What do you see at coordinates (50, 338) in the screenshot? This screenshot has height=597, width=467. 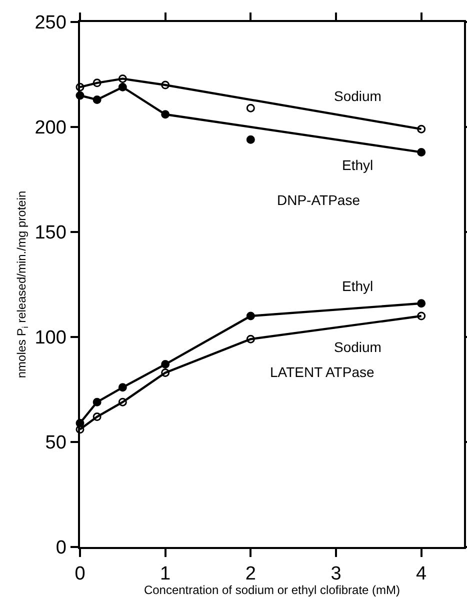 I see `y-tick-label: 100` at bounding box center [50, 338].